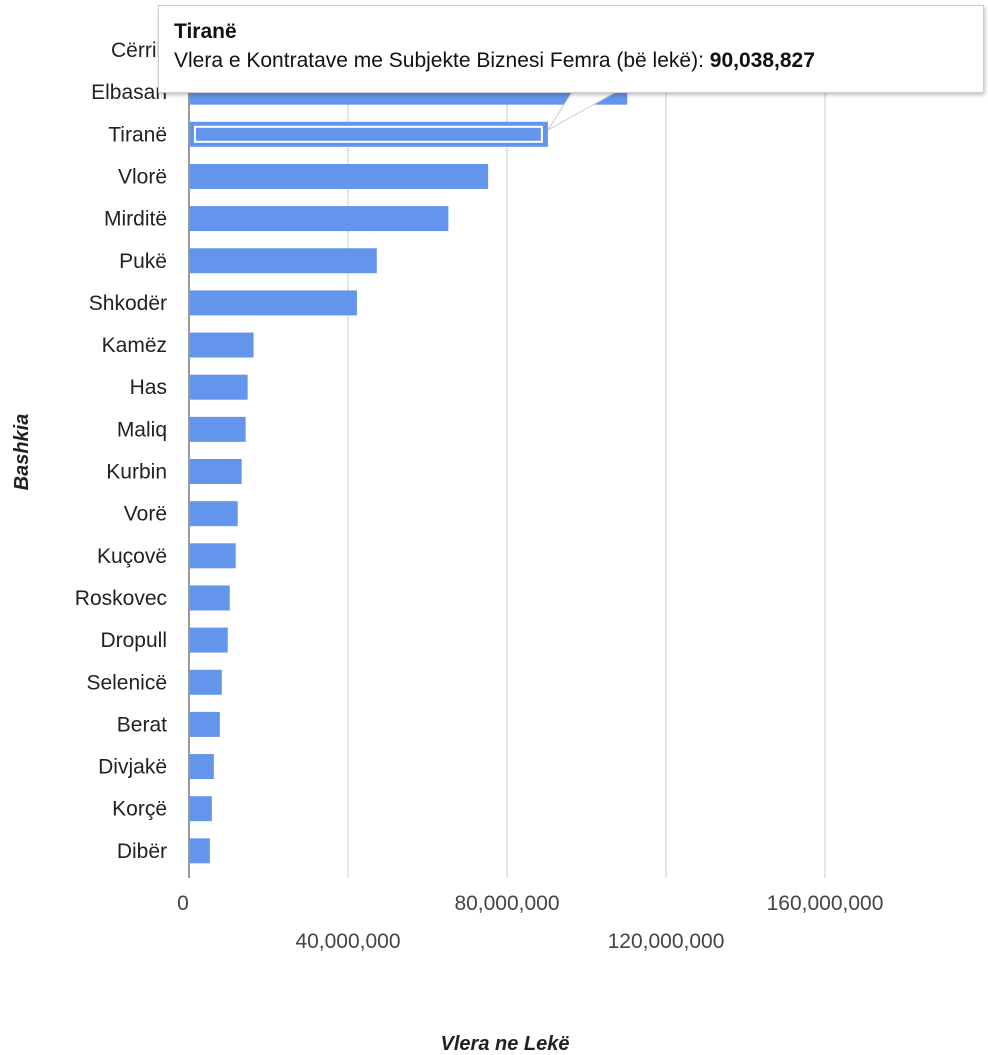  I want to click on x-tick-label-1: 40,000,000, so click(347, 941).